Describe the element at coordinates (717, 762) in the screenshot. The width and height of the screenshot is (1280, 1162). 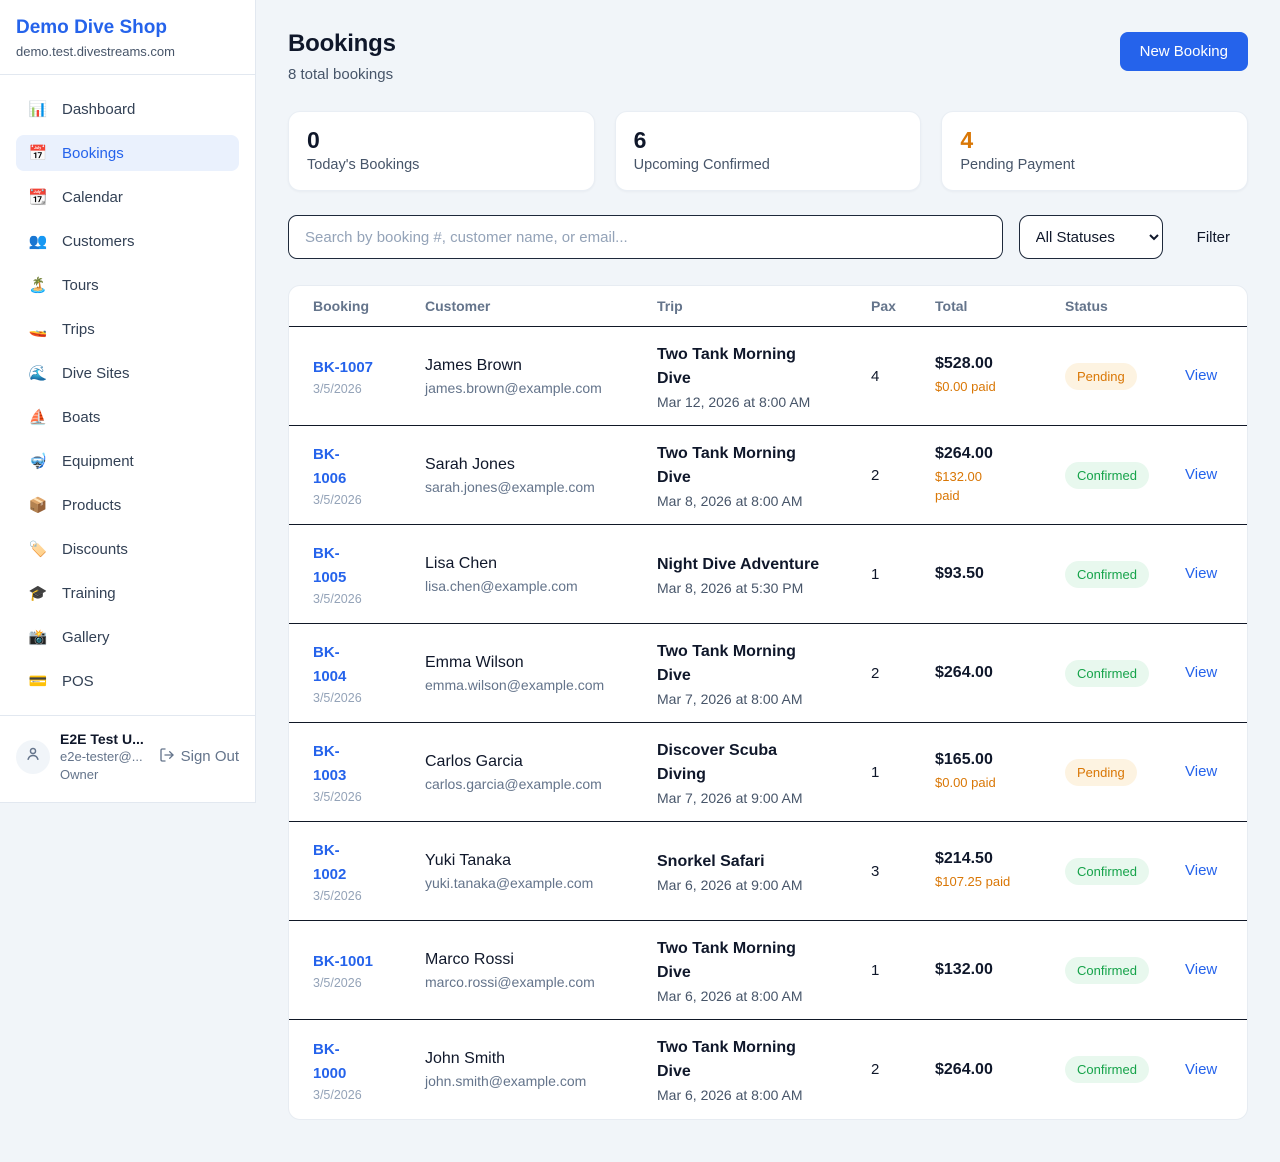
I see `trip-name: Discover Scuba Diving` at that location.